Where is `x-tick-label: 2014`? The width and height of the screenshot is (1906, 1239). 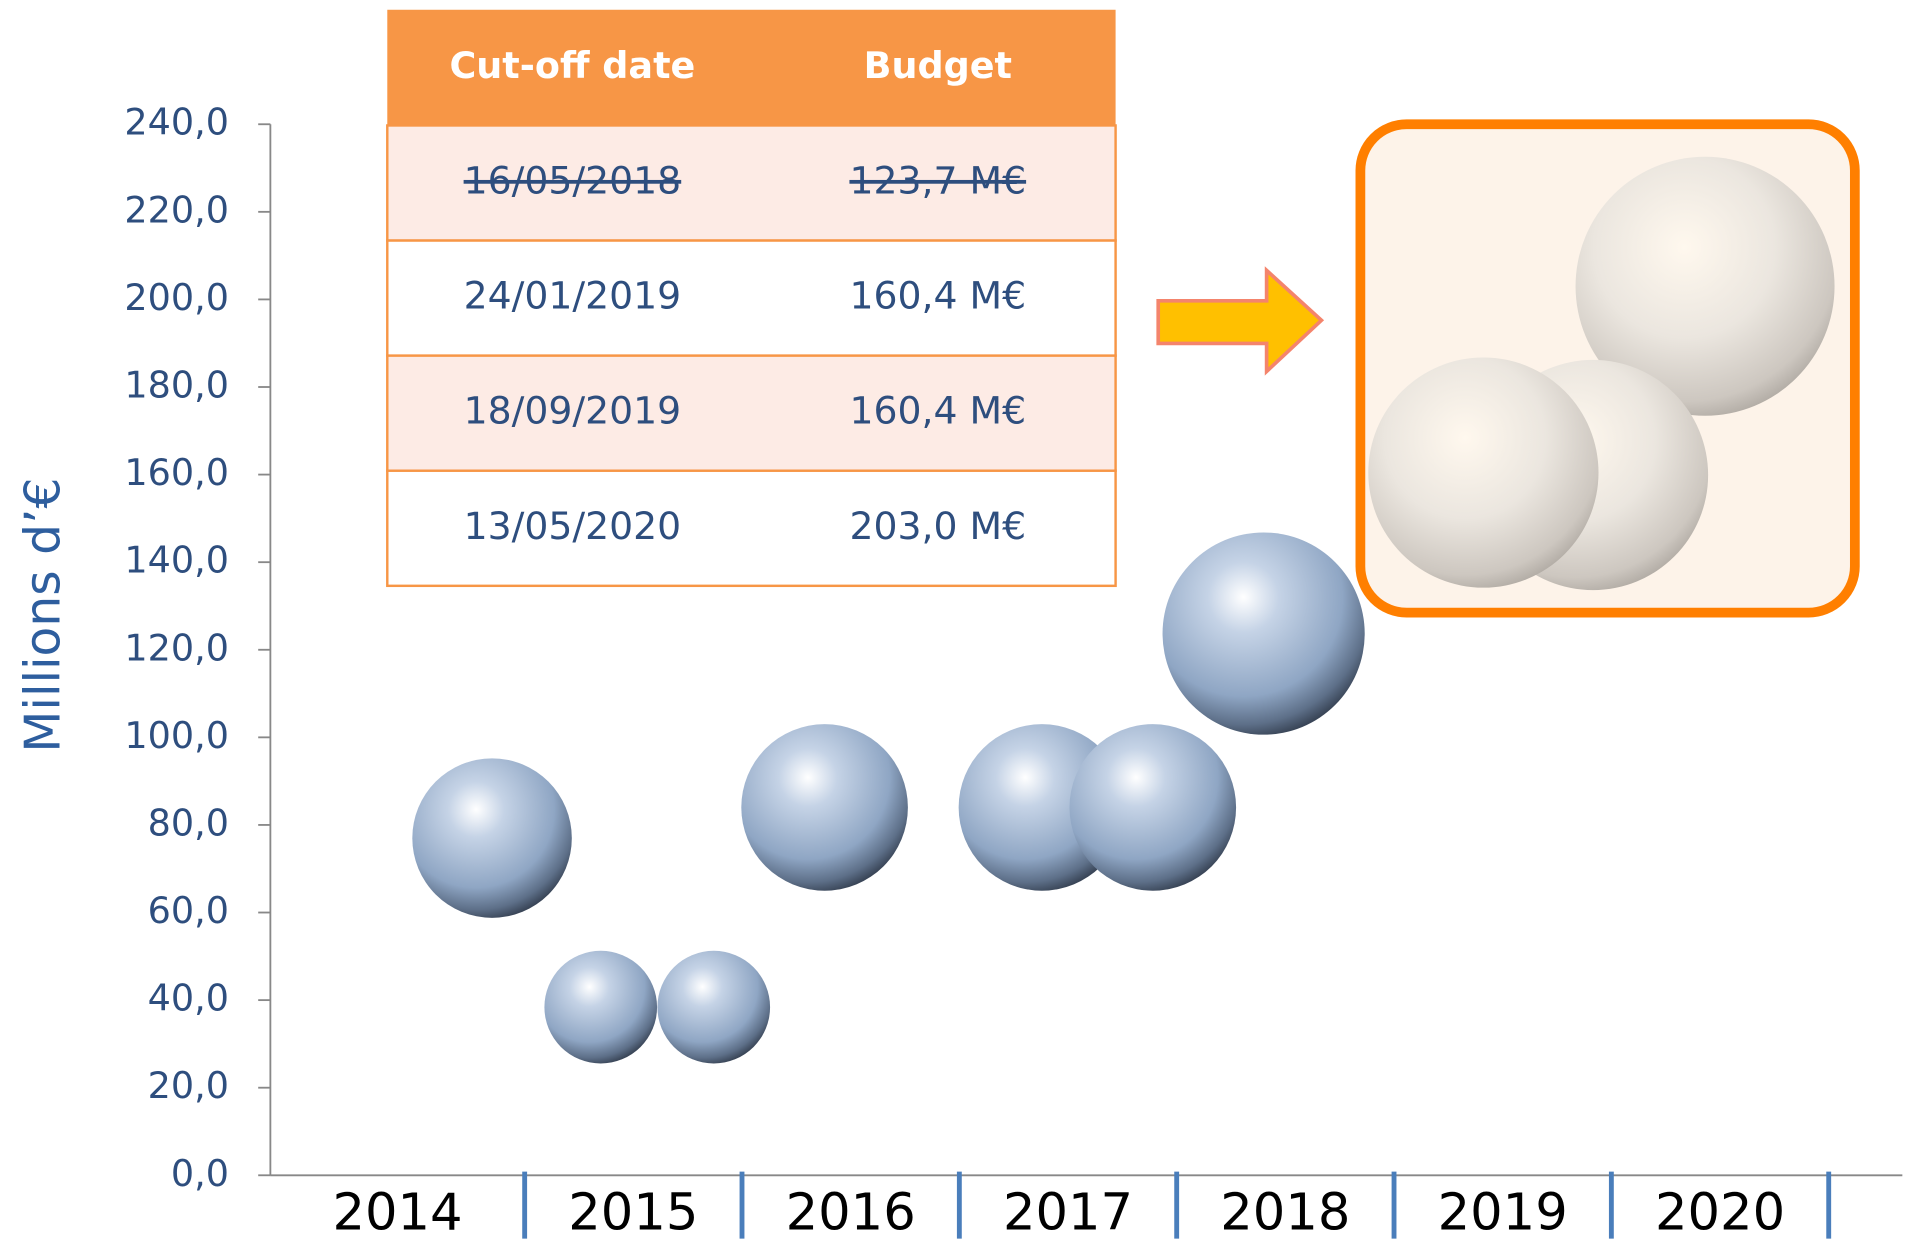 x-tick-label: 2014 is located at coordinates (397, 1211).